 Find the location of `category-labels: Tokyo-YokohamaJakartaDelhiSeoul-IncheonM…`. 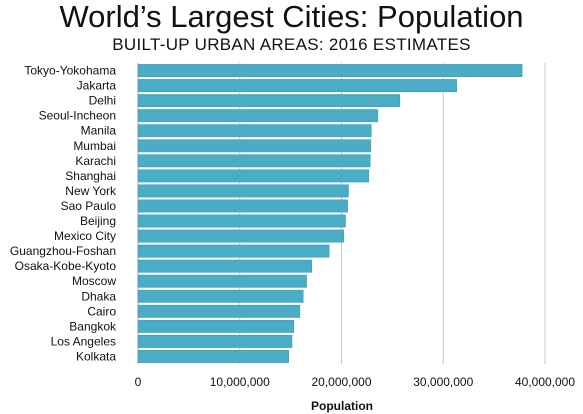

category-labels: Tokyo-YokohamaJakartaDelhiSeoul-IncheonM… is located at coordinates (63, 214).